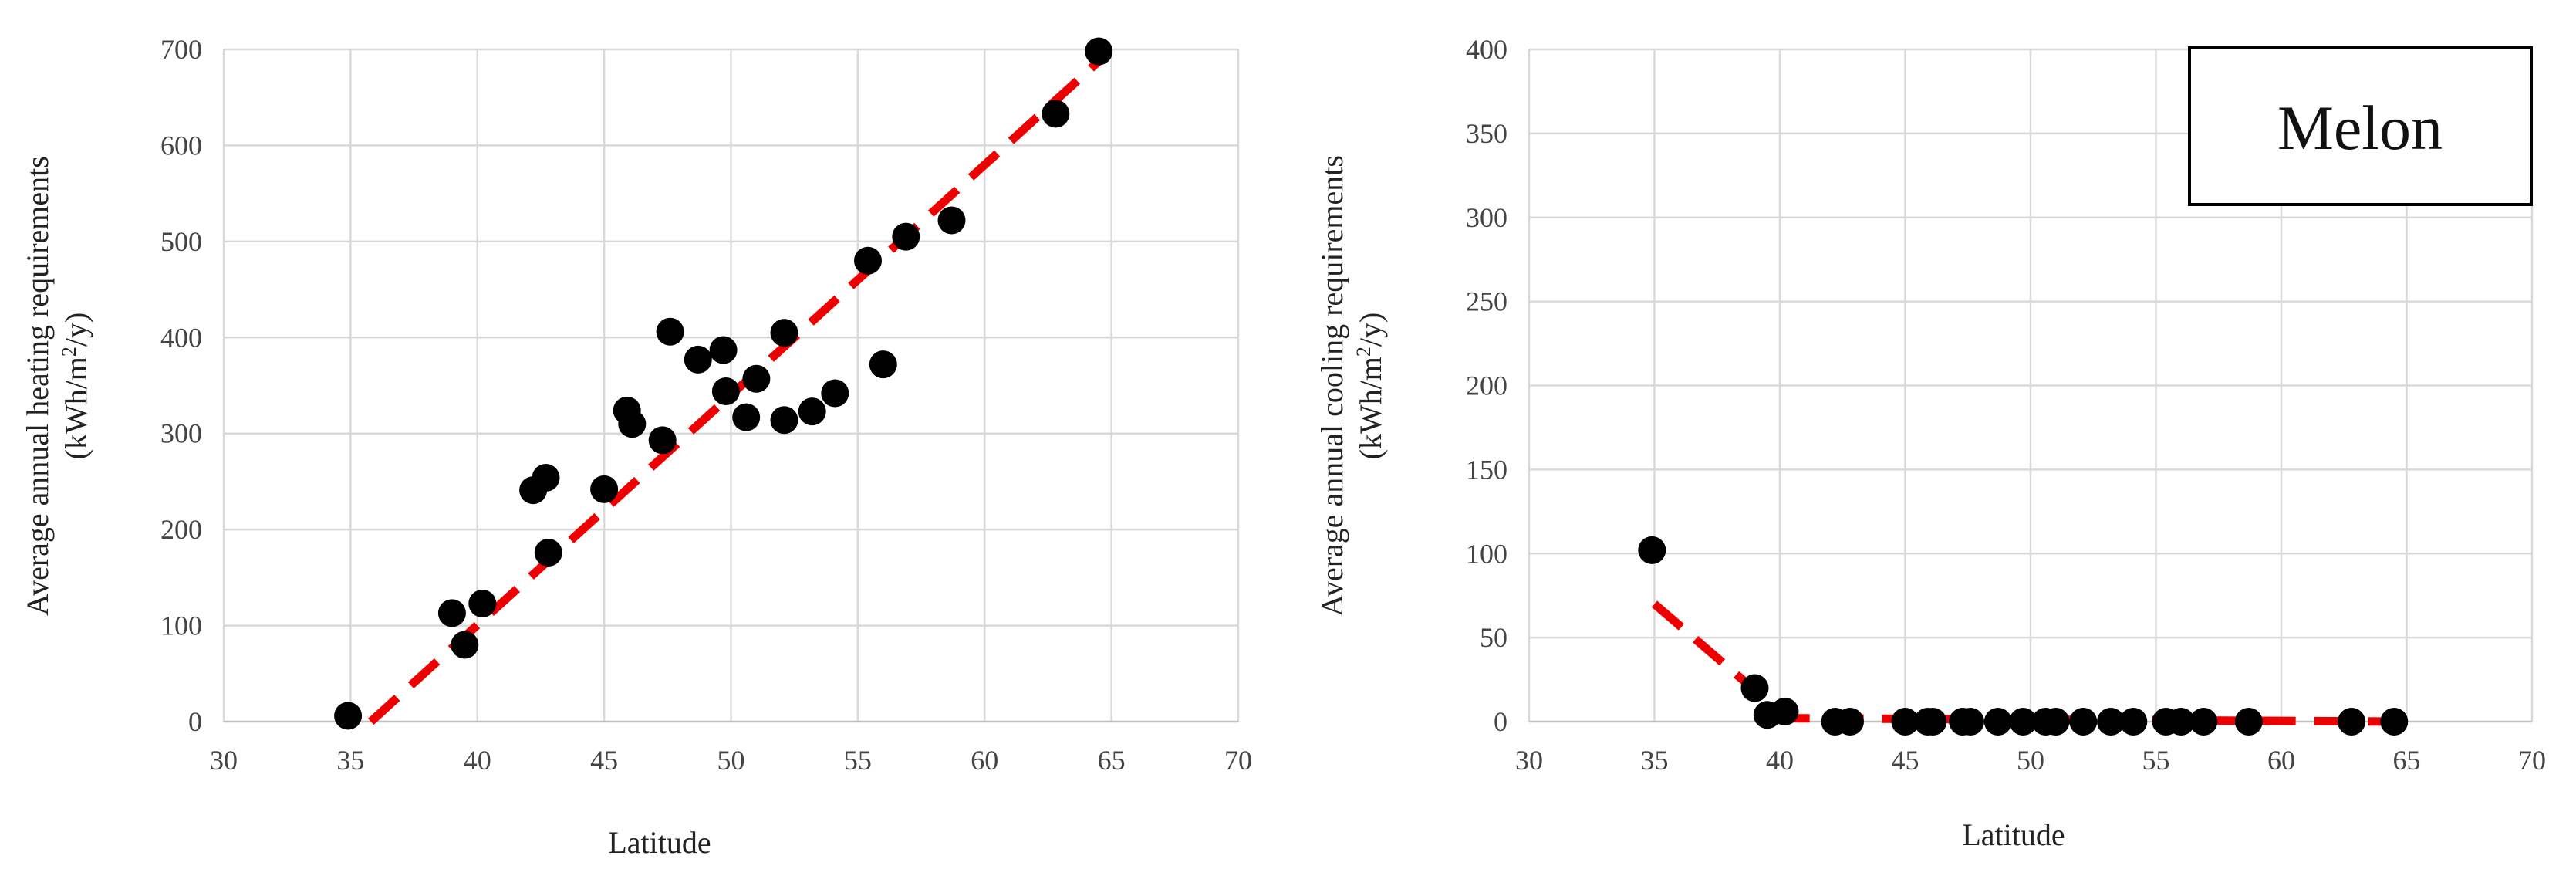 The width and height of the screenshot is (2576, 876). What do you see at coordinates (181, 385) in the screenshot?
I see `heating-y-tick-labels: 0 100 200 300 400 500 600 700` at bounding box center [181, 385].